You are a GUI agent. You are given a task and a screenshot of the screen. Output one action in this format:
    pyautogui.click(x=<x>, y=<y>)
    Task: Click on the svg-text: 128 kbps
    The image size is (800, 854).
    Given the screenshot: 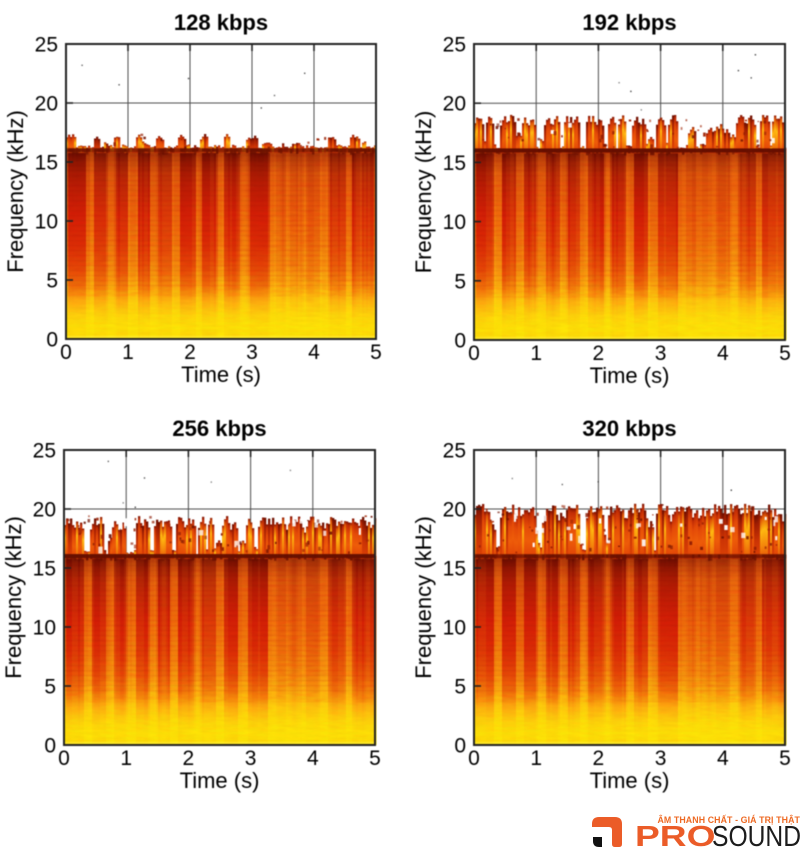 What is the action you would take?
    pyautogui.click(x=221, y=22)
    